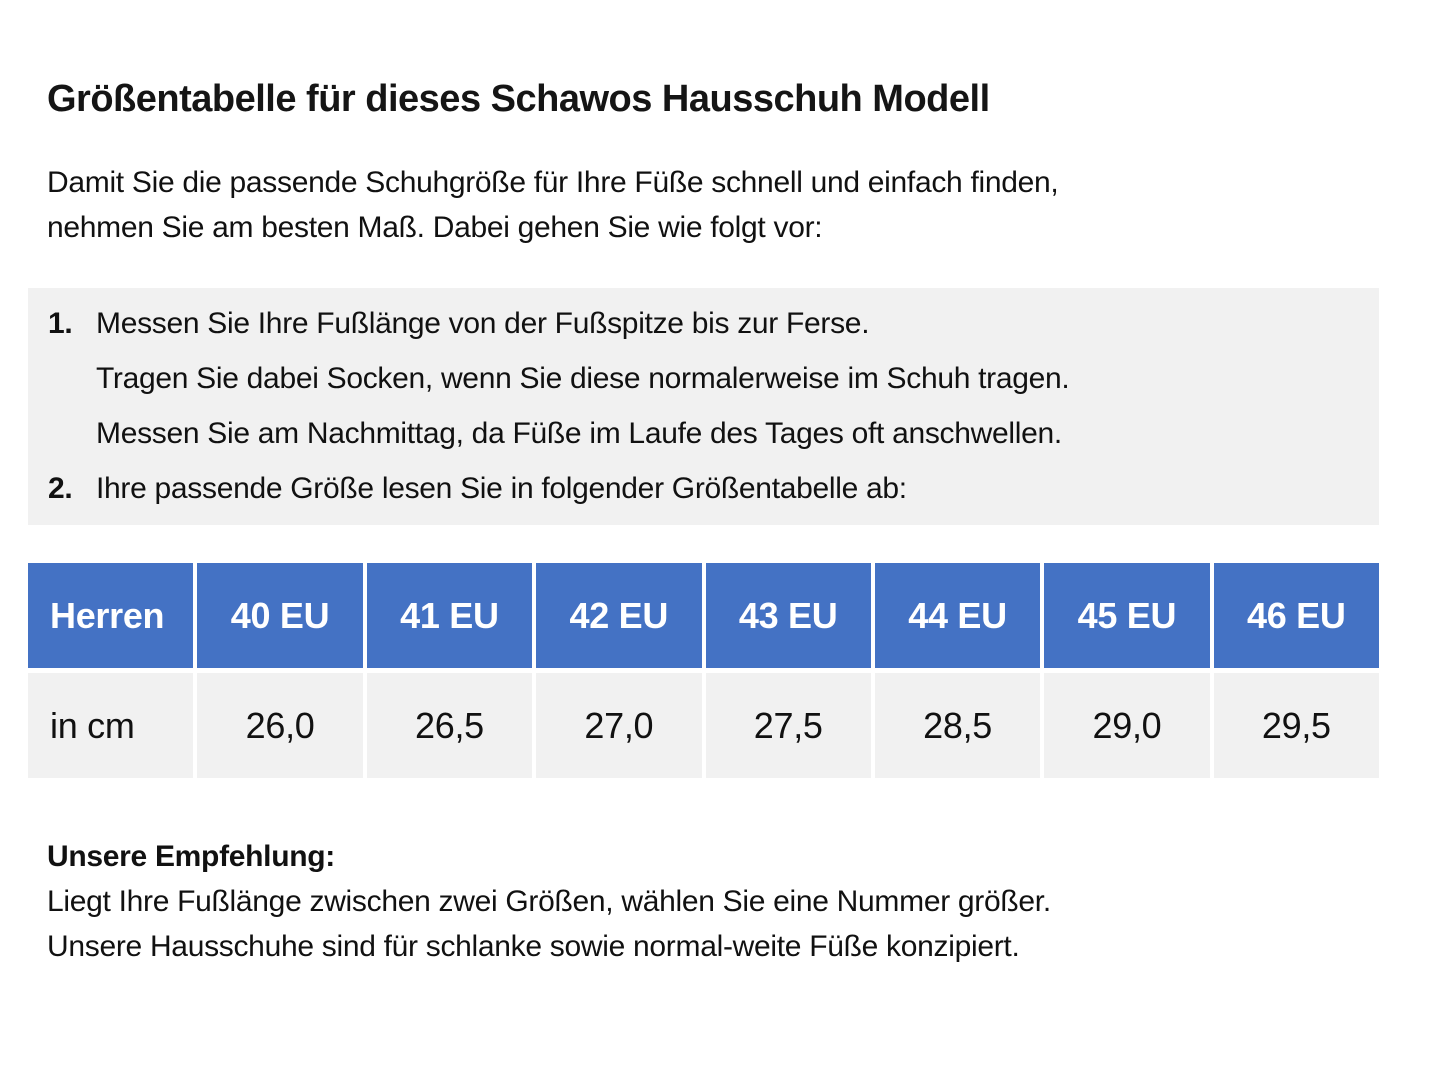  What do you see at coordinates (788, 725) in the screenshot?
I see `size-table-cell-43eu-cm: 27,5` at bounding box center [788, 725].